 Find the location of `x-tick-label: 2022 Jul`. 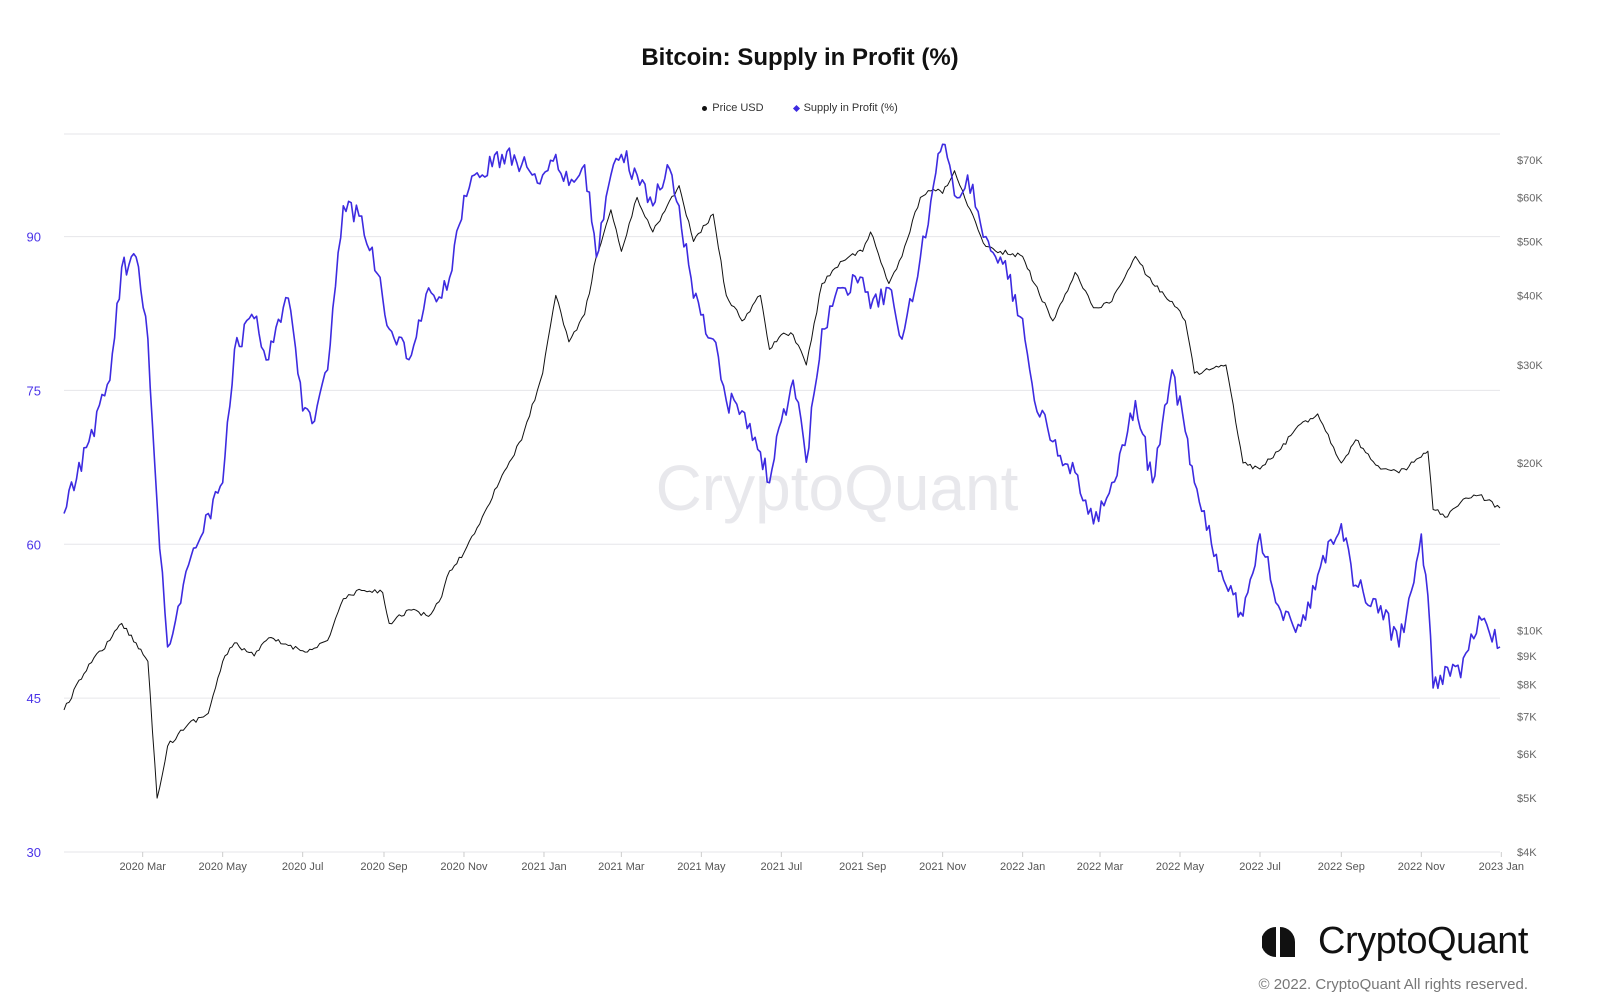

x-tick-label: 2022 Jul is located at coordinates (1260, 867).